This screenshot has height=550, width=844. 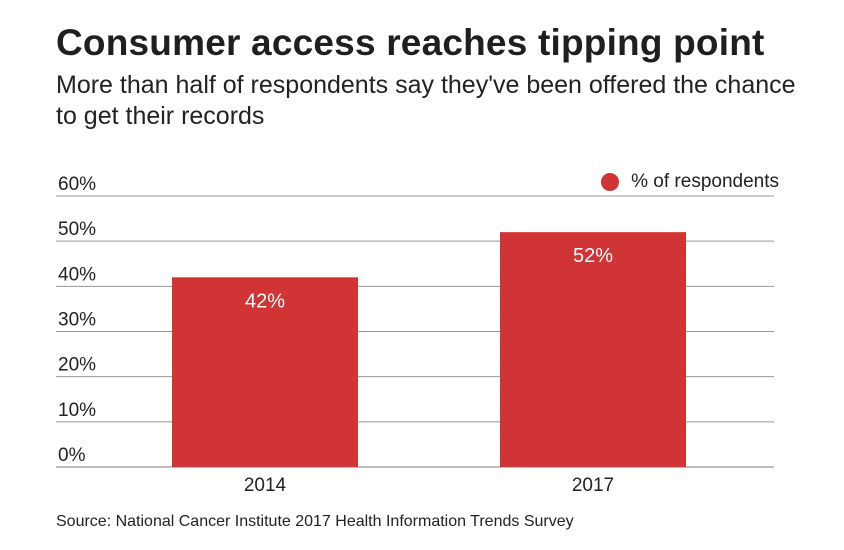 What do you see at coordinates (77, 274) in the screenshot?
I see `y-tick-label: 40%` at bounding box center [77, 274].